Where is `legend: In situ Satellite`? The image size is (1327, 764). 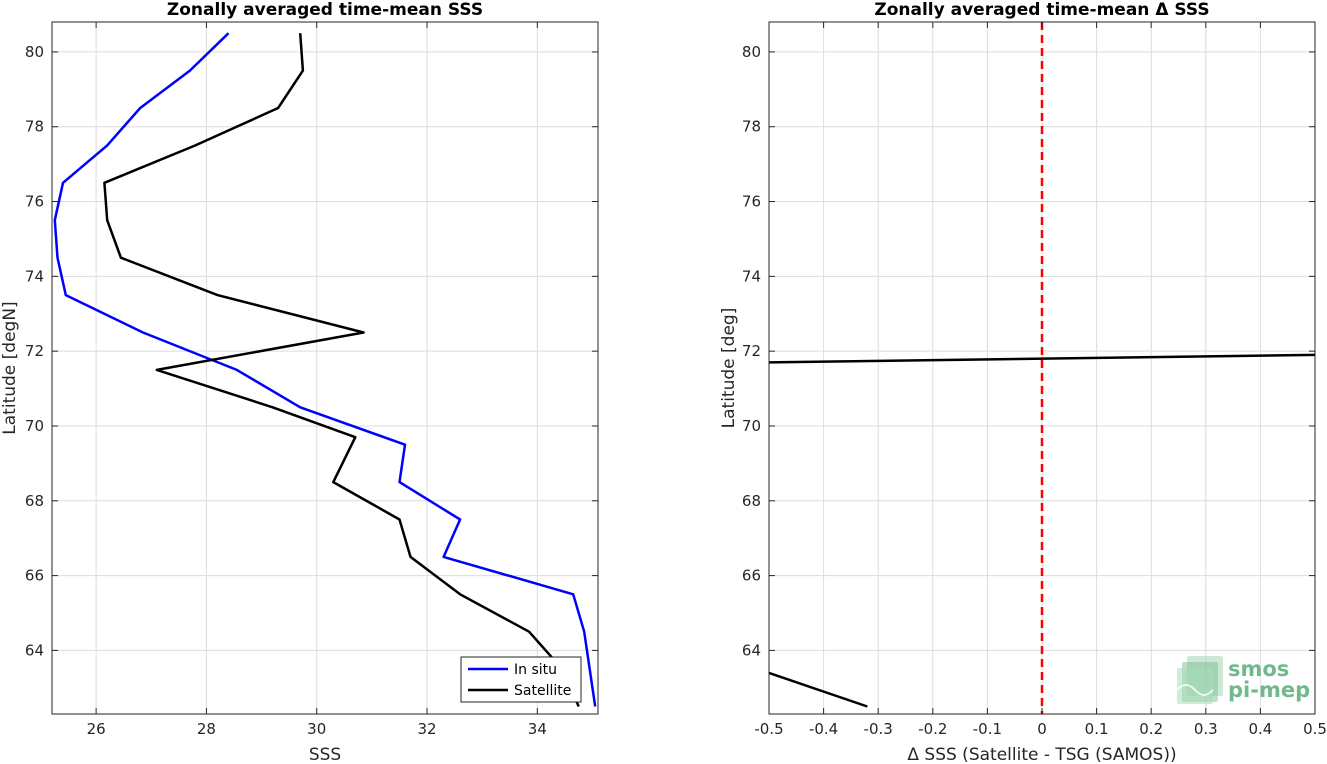 legend: In situ Satellite is located at coordinates (521, 679).